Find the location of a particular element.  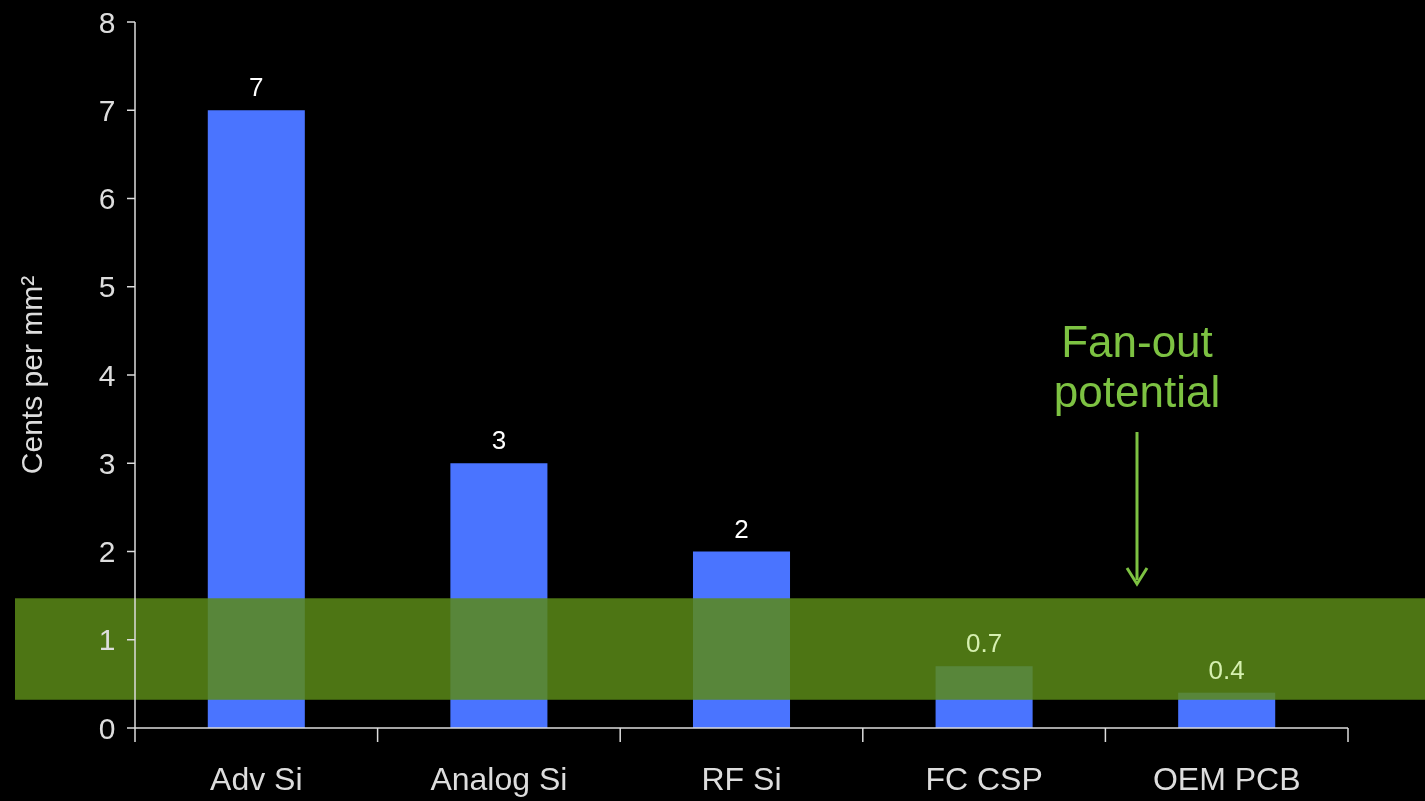

y-tick-label: 8 is located at coordinates (107, 22).